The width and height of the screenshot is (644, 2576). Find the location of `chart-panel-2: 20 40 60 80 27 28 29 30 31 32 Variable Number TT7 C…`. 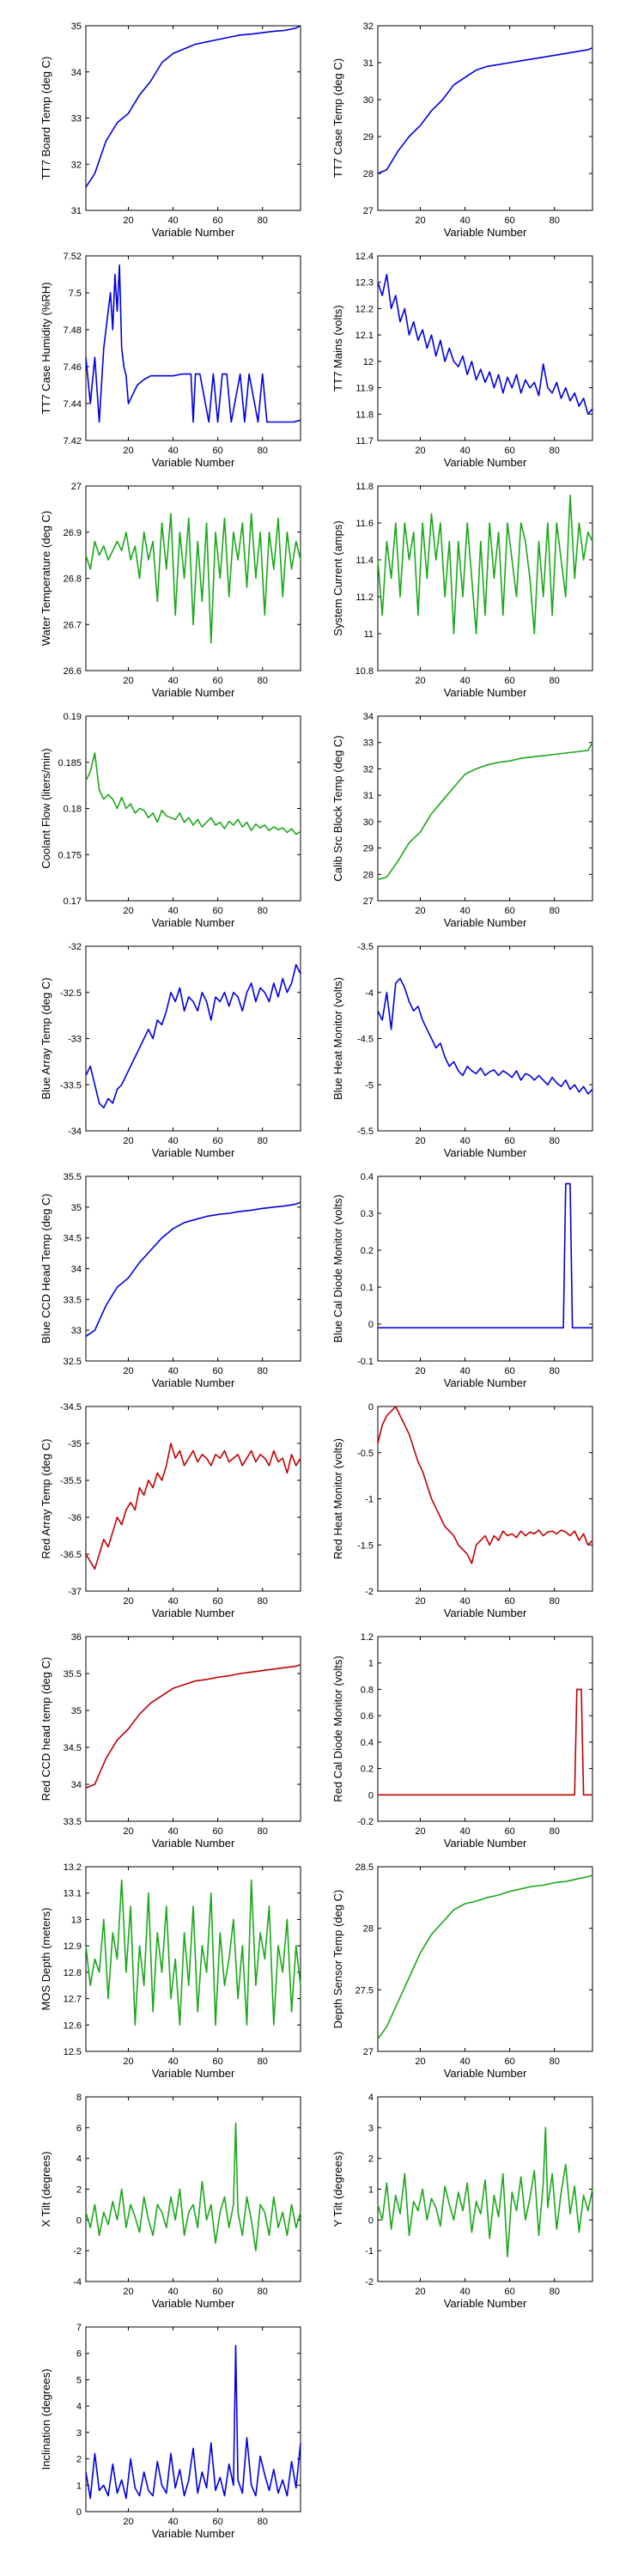

chart-panel-2: 20 40 60 80 27 28 29 30 31 32 Variable Number TT7 C… is located at coordinates (462, 130).